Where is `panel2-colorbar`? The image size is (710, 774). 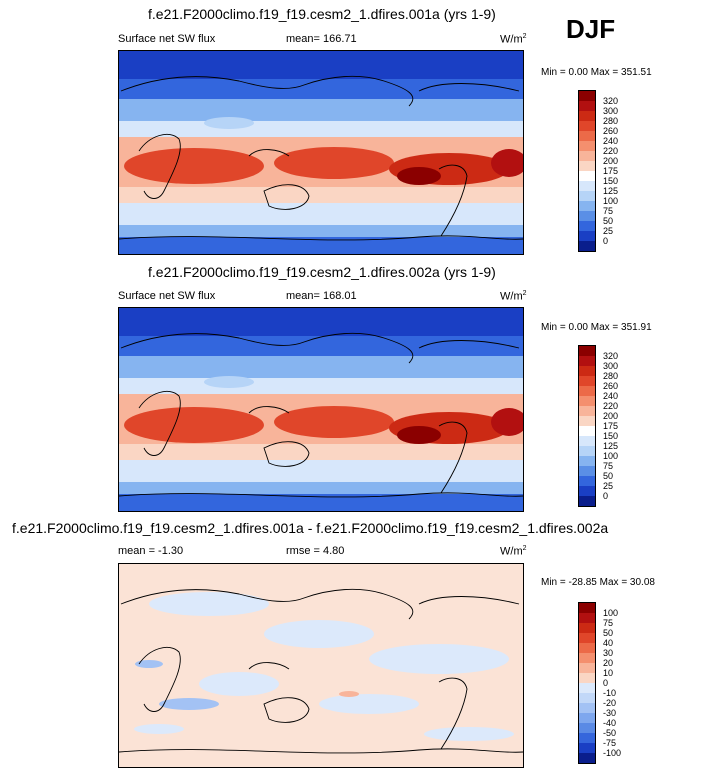
panel2-colorbar is located at coordinates (587, 426).